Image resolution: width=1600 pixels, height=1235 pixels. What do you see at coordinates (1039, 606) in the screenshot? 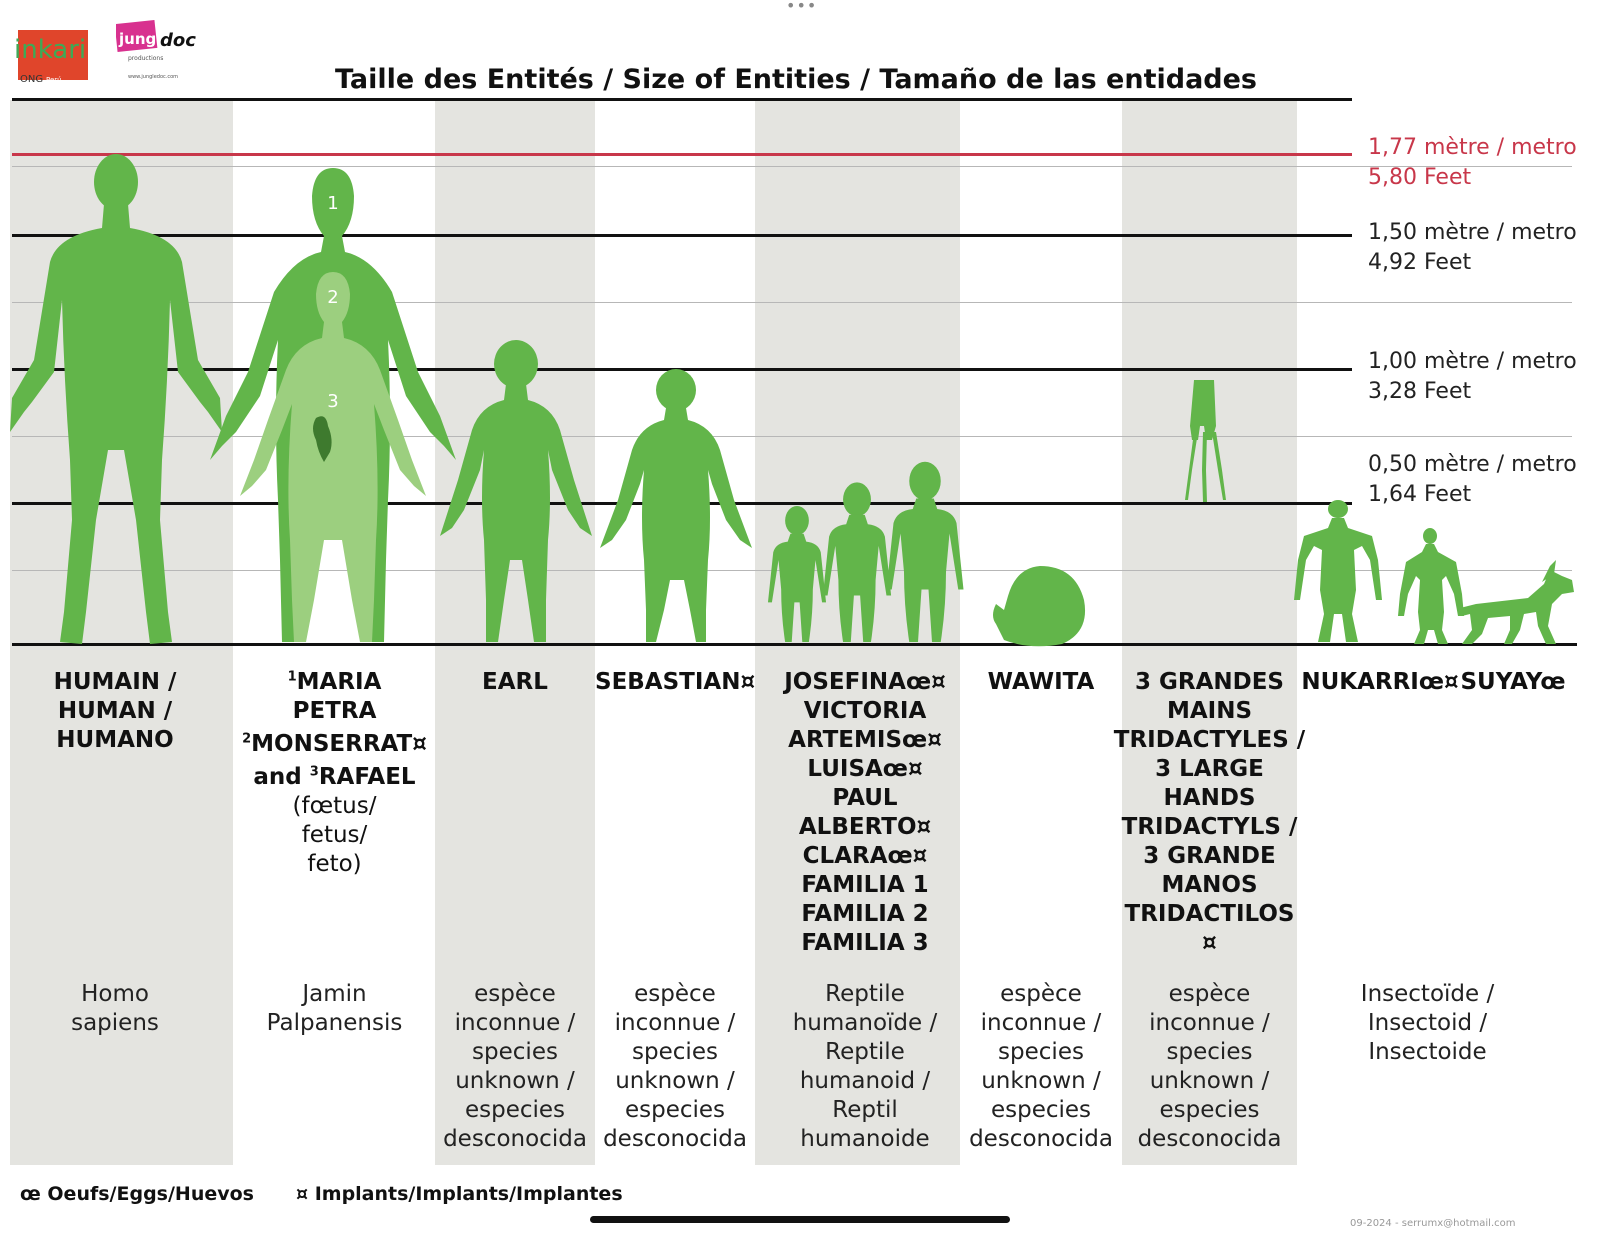
I see `wawita-silhouette` at bounding box center [1039, 606].